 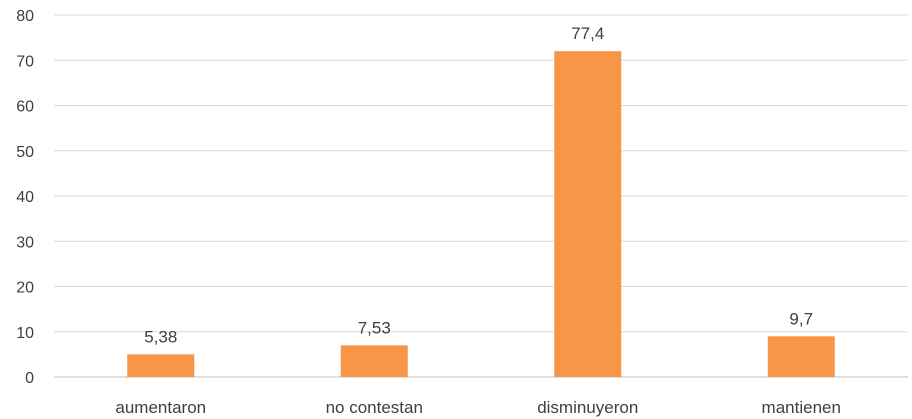 I want to click on y-tick-label: 70, so click(x=25, y=61).